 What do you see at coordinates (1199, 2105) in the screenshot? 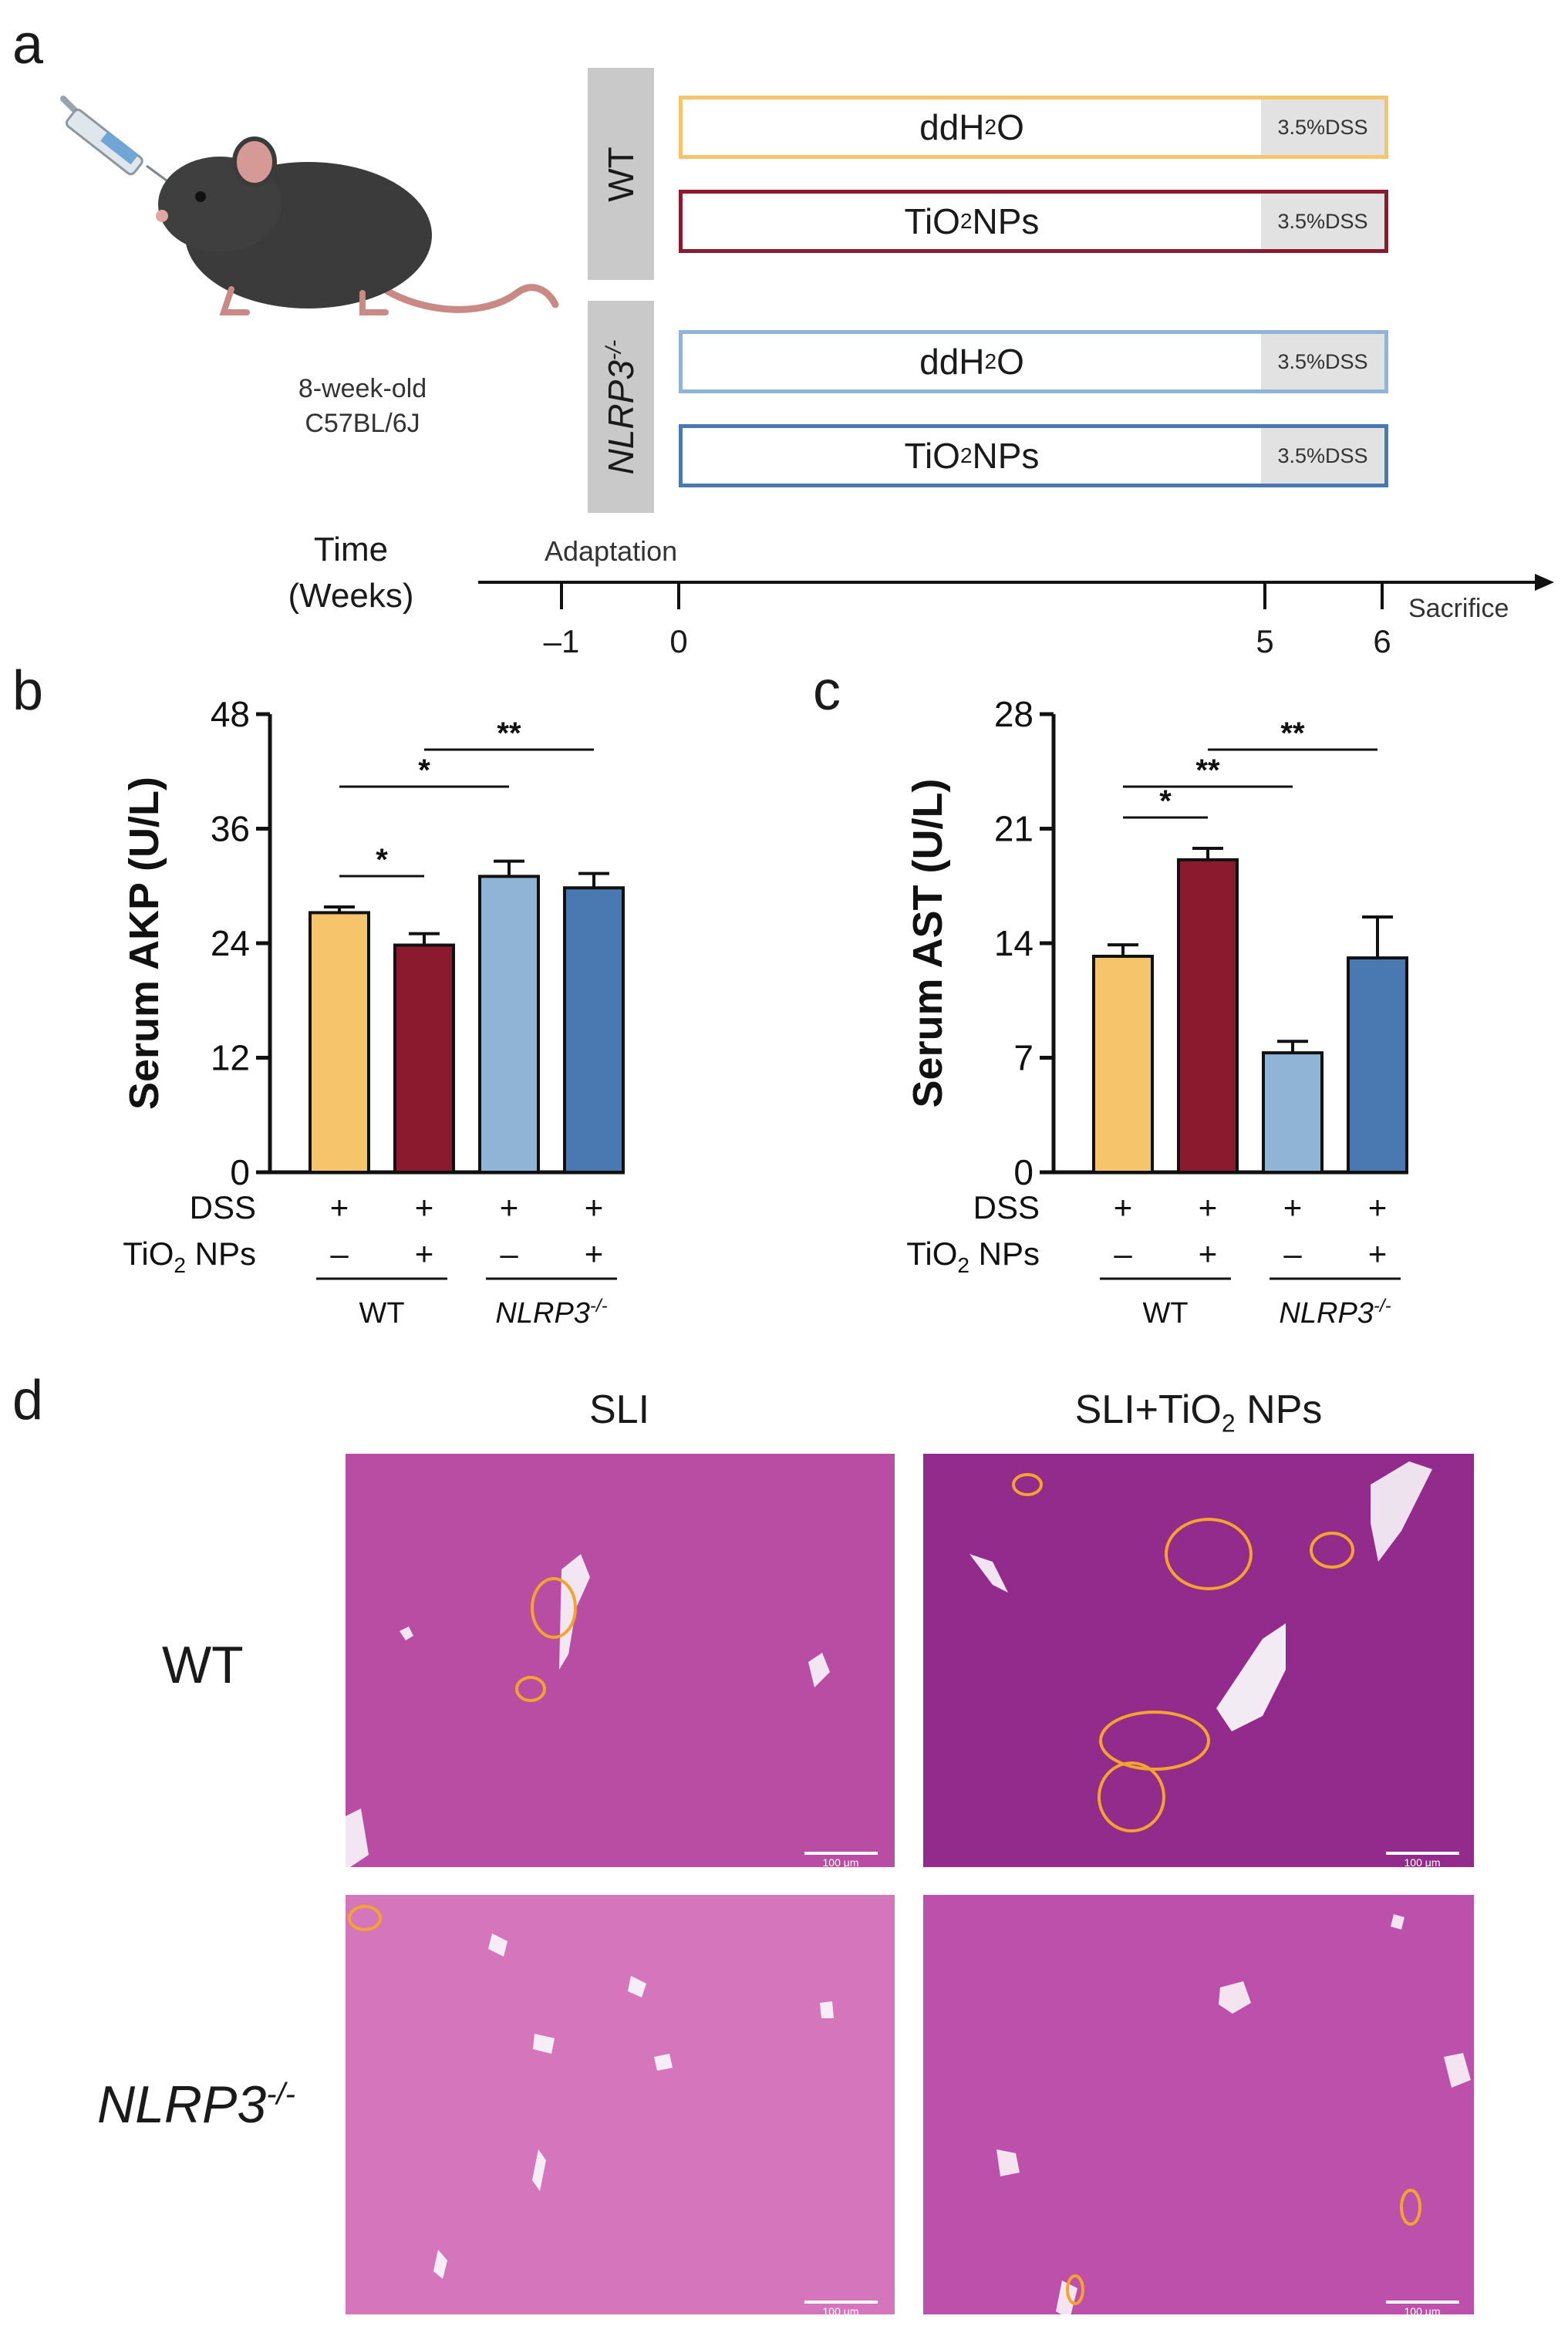
I see `histology-image-nlrp3-sli-tio2: 100 μm` at bounding box center [1199, 2105].